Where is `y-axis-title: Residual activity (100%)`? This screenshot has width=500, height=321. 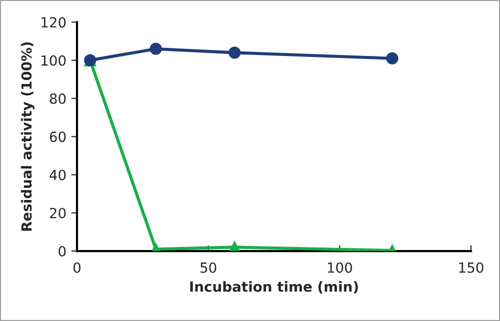 y-axis-title: Residual activity (100%) is located at coordinates (27, 136).